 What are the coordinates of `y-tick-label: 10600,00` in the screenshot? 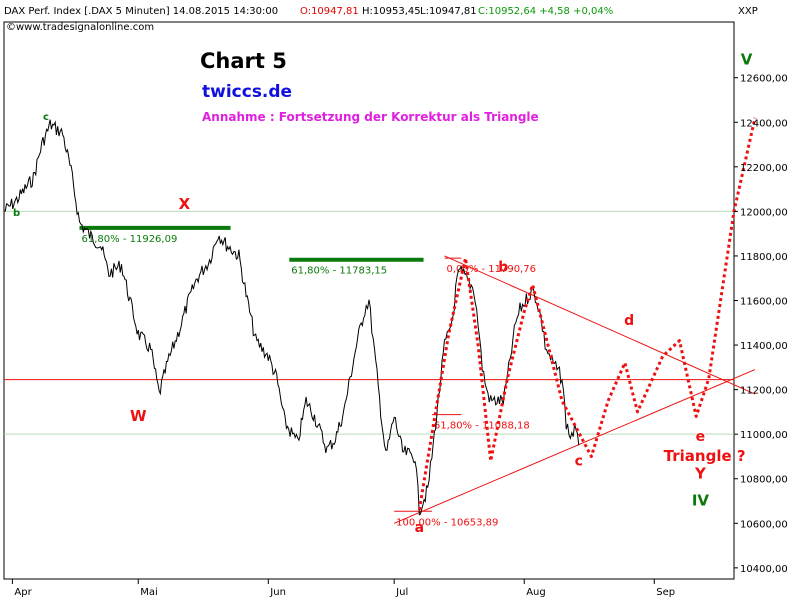 It's located at (764, 524).